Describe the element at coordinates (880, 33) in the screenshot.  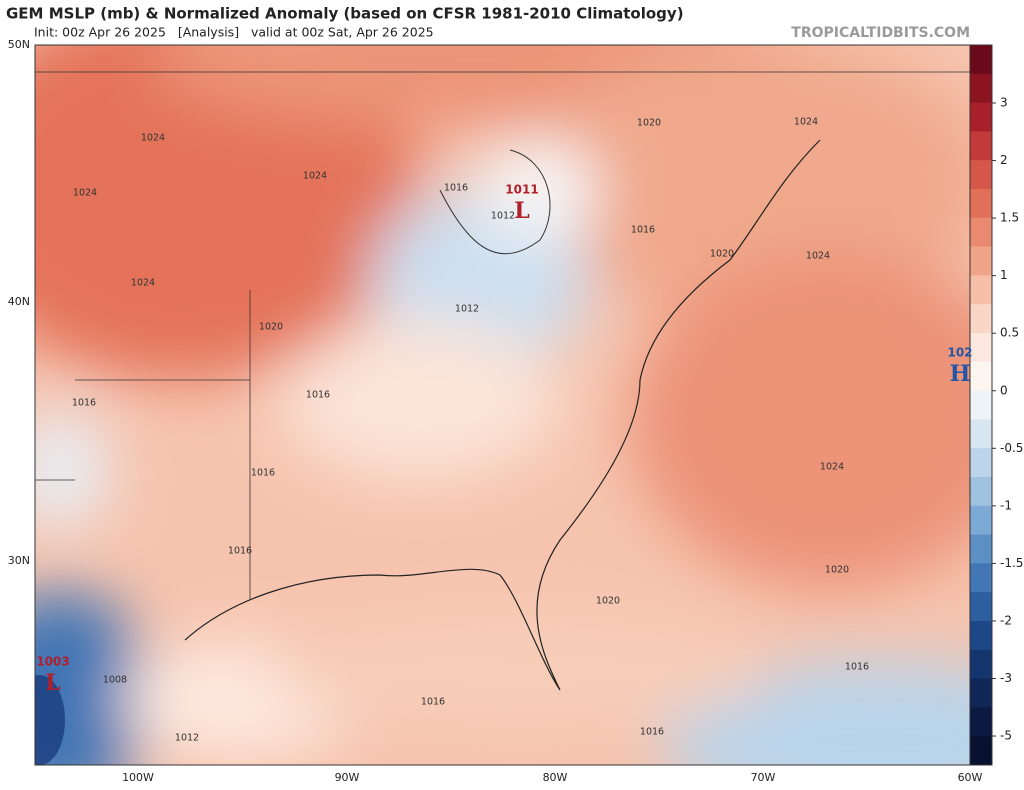
I see `credit: TROPICALTIDBITS.COM` at that location.